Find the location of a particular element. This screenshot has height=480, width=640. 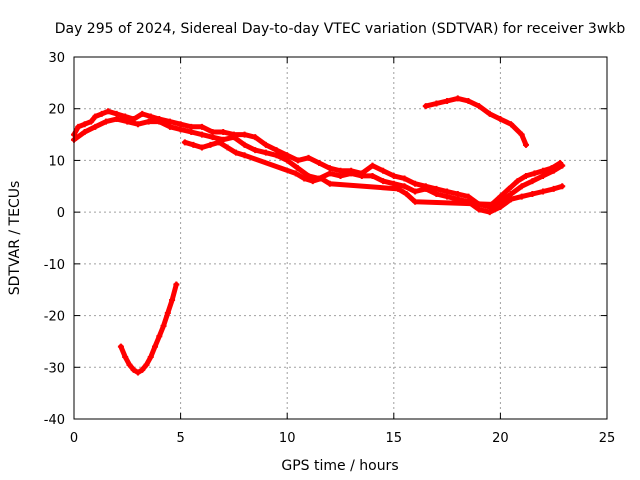

x-tick-label: 5 is located at coordinates (180, 438).